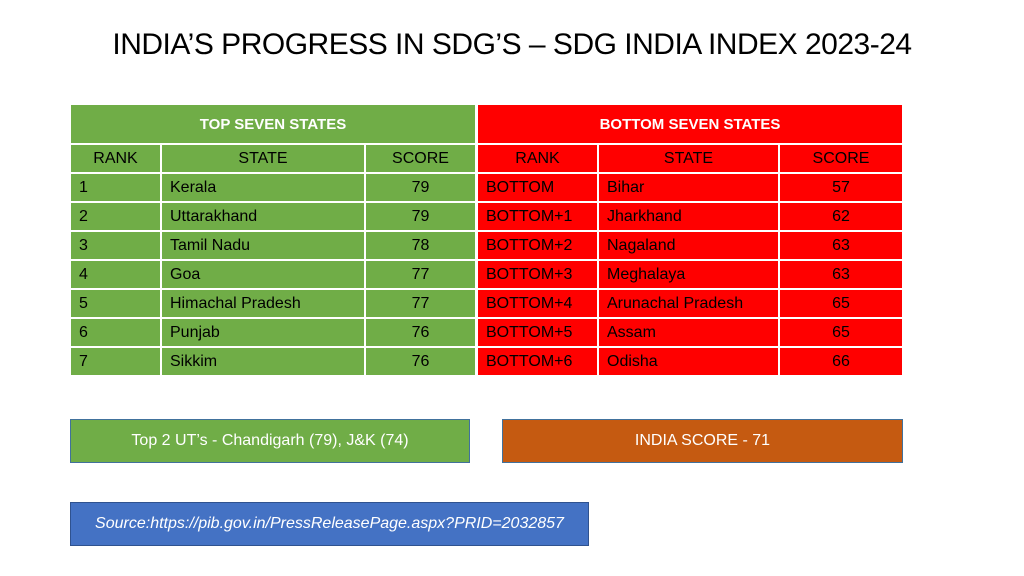  I want to click on score-cell: 66, so click(841, 361).